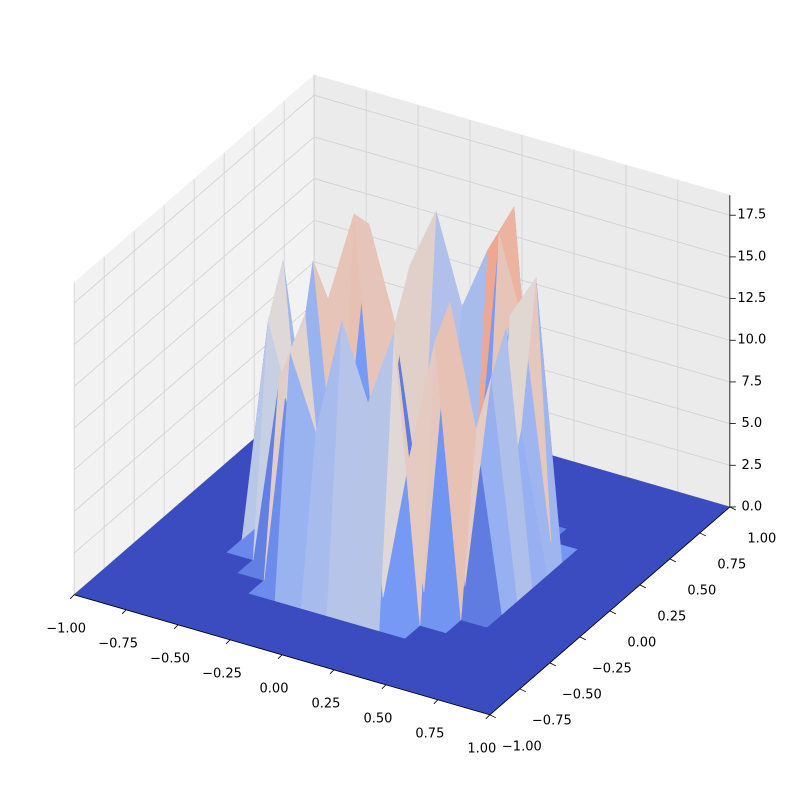  I want to click on x-tick-label: −0.25, so click(222, 673).